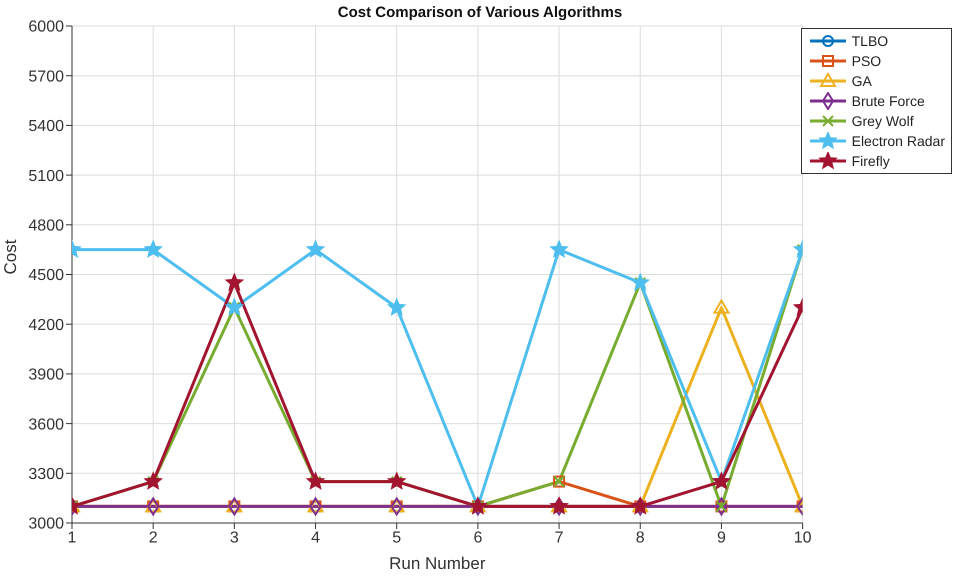  Describe the element at coordinates (480, 12) in the screenshot. I see `chart-title: Cost Comparison of Various Algorithms` at that location.